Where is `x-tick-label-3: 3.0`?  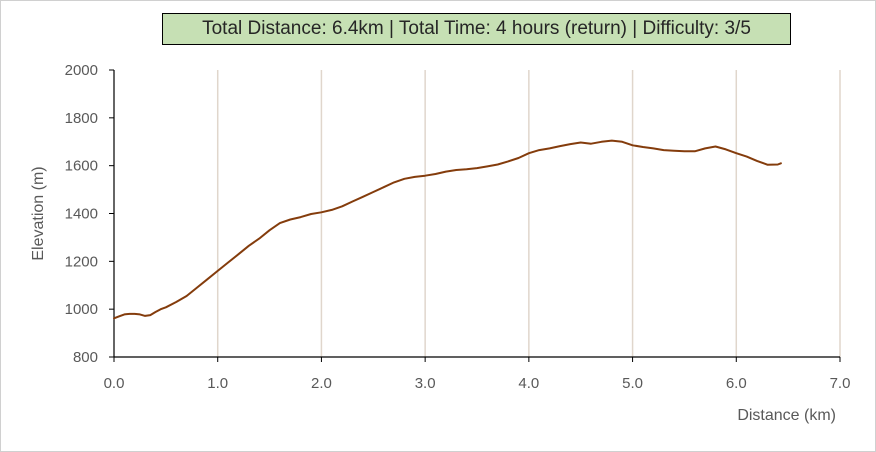
x-tick-label-3: 3.0 is located at coordinates (425, 383).